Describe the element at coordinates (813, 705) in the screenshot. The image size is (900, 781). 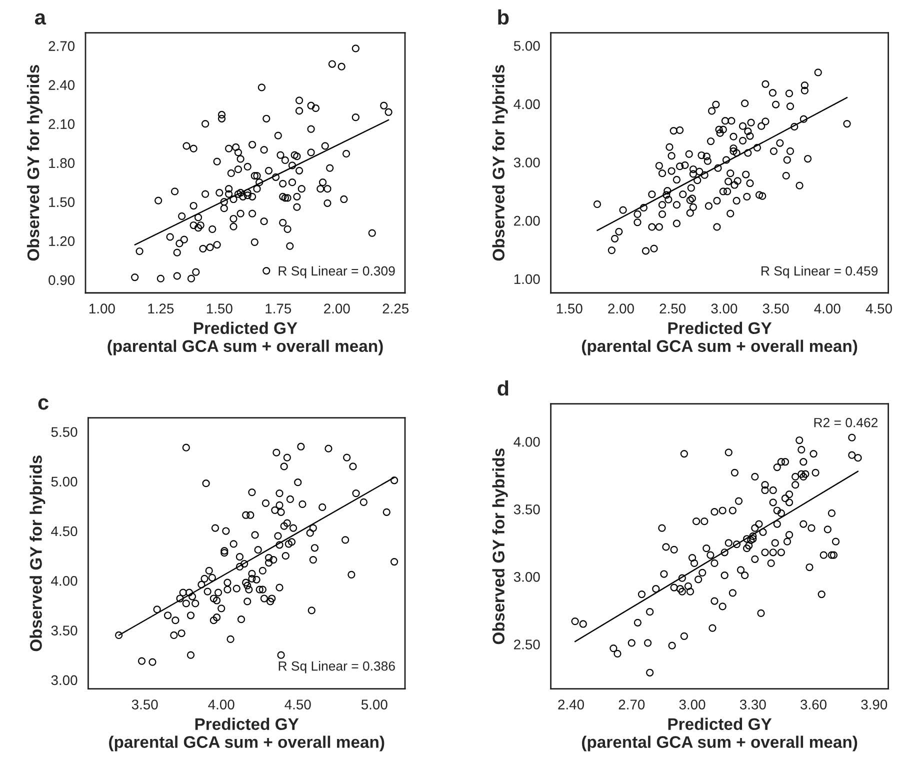
I see `x-tick-label: 3.60` at that location.